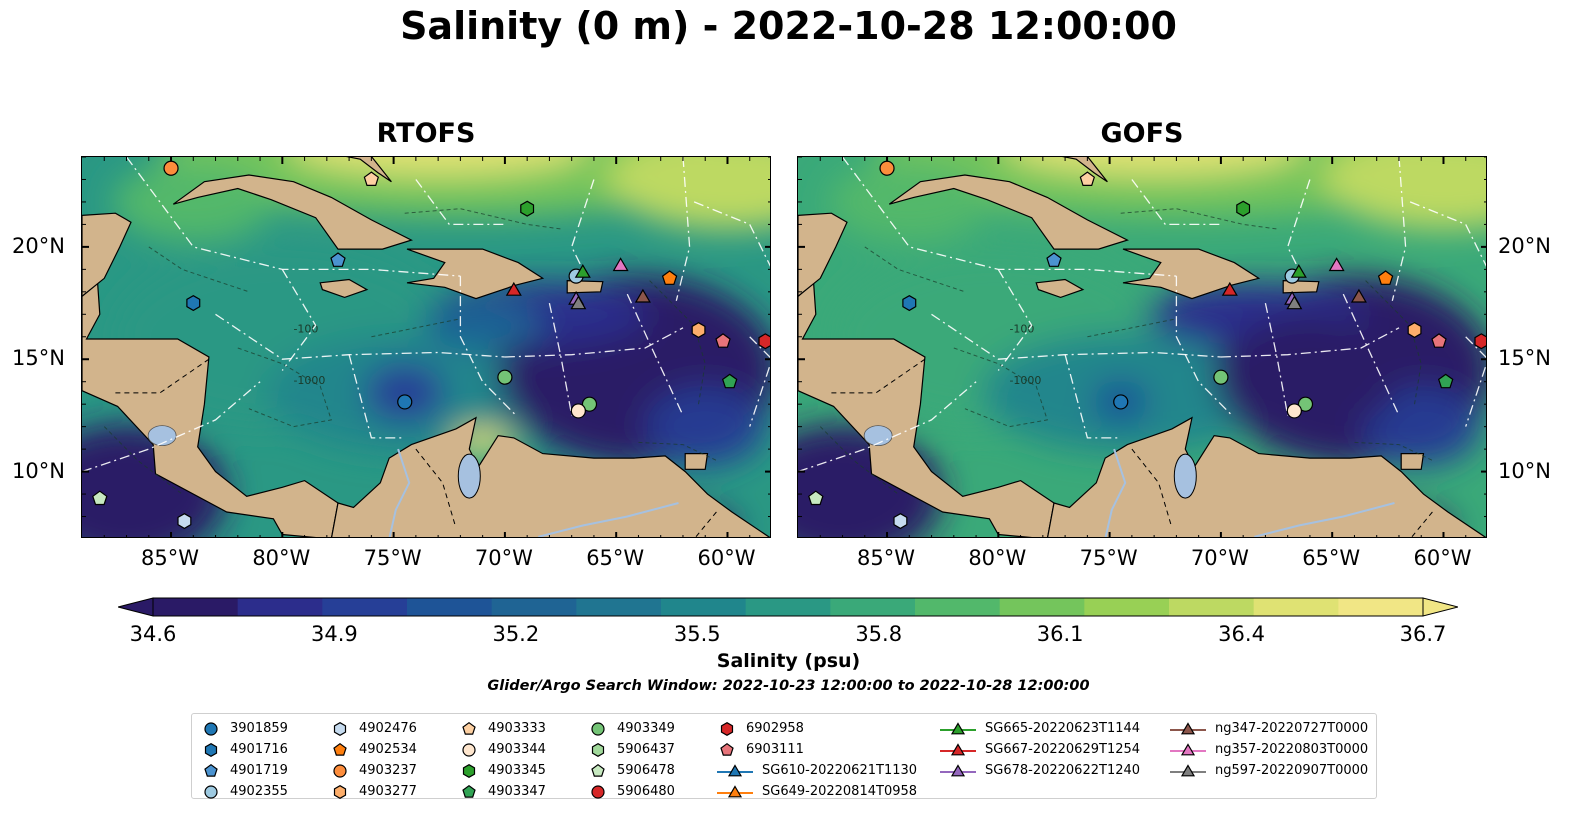 The height and width of the screenshot is (827, 1577). I want to click on legend-label: 5906480, so click(646, 791).